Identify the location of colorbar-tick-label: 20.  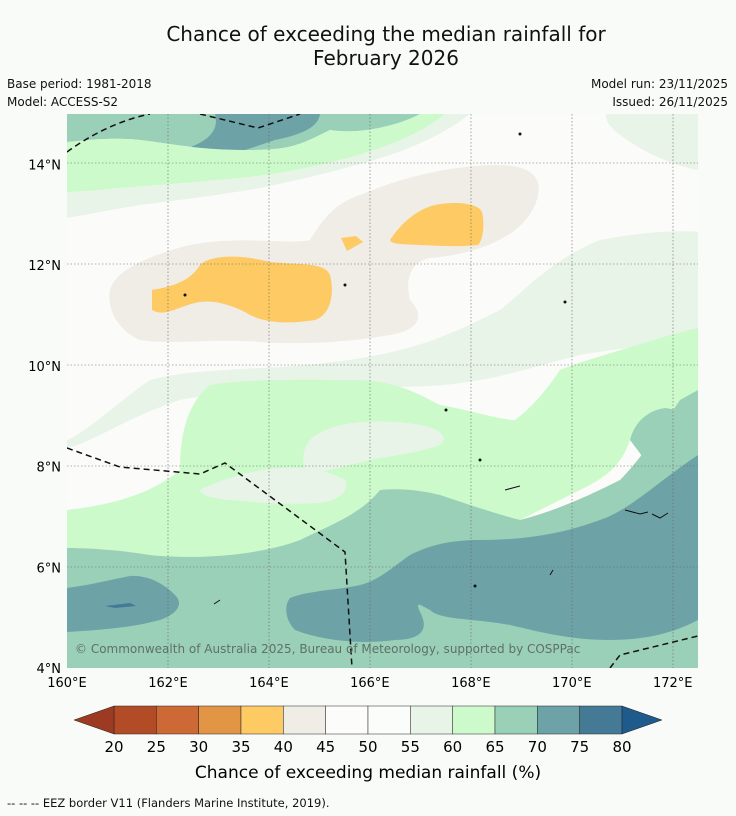
(113, 747).